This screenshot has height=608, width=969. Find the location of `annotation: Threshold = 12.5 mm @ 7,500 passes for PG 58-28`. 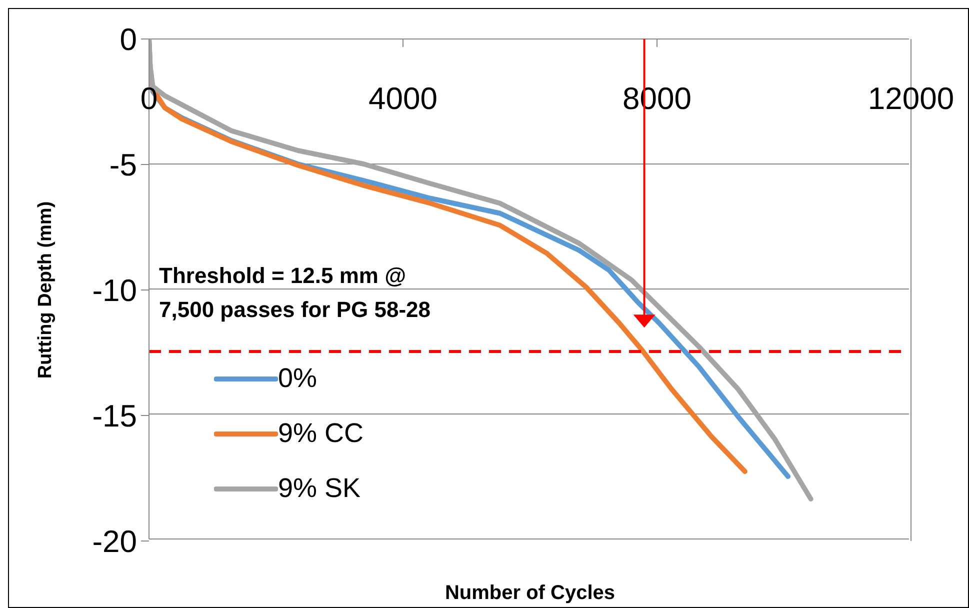

annotation: Threshold = 12.5 mm @ 7,500 passes for PG 58-28 is located at coordinates (294, 292).